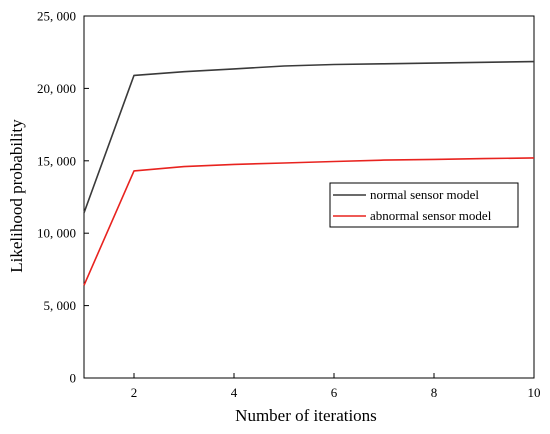 The height and width of the screenshot is (434, 550). Describe the element at coordinates (56, 16) in the screenshot. I see `y-tick-label: 25, 000` at that location.